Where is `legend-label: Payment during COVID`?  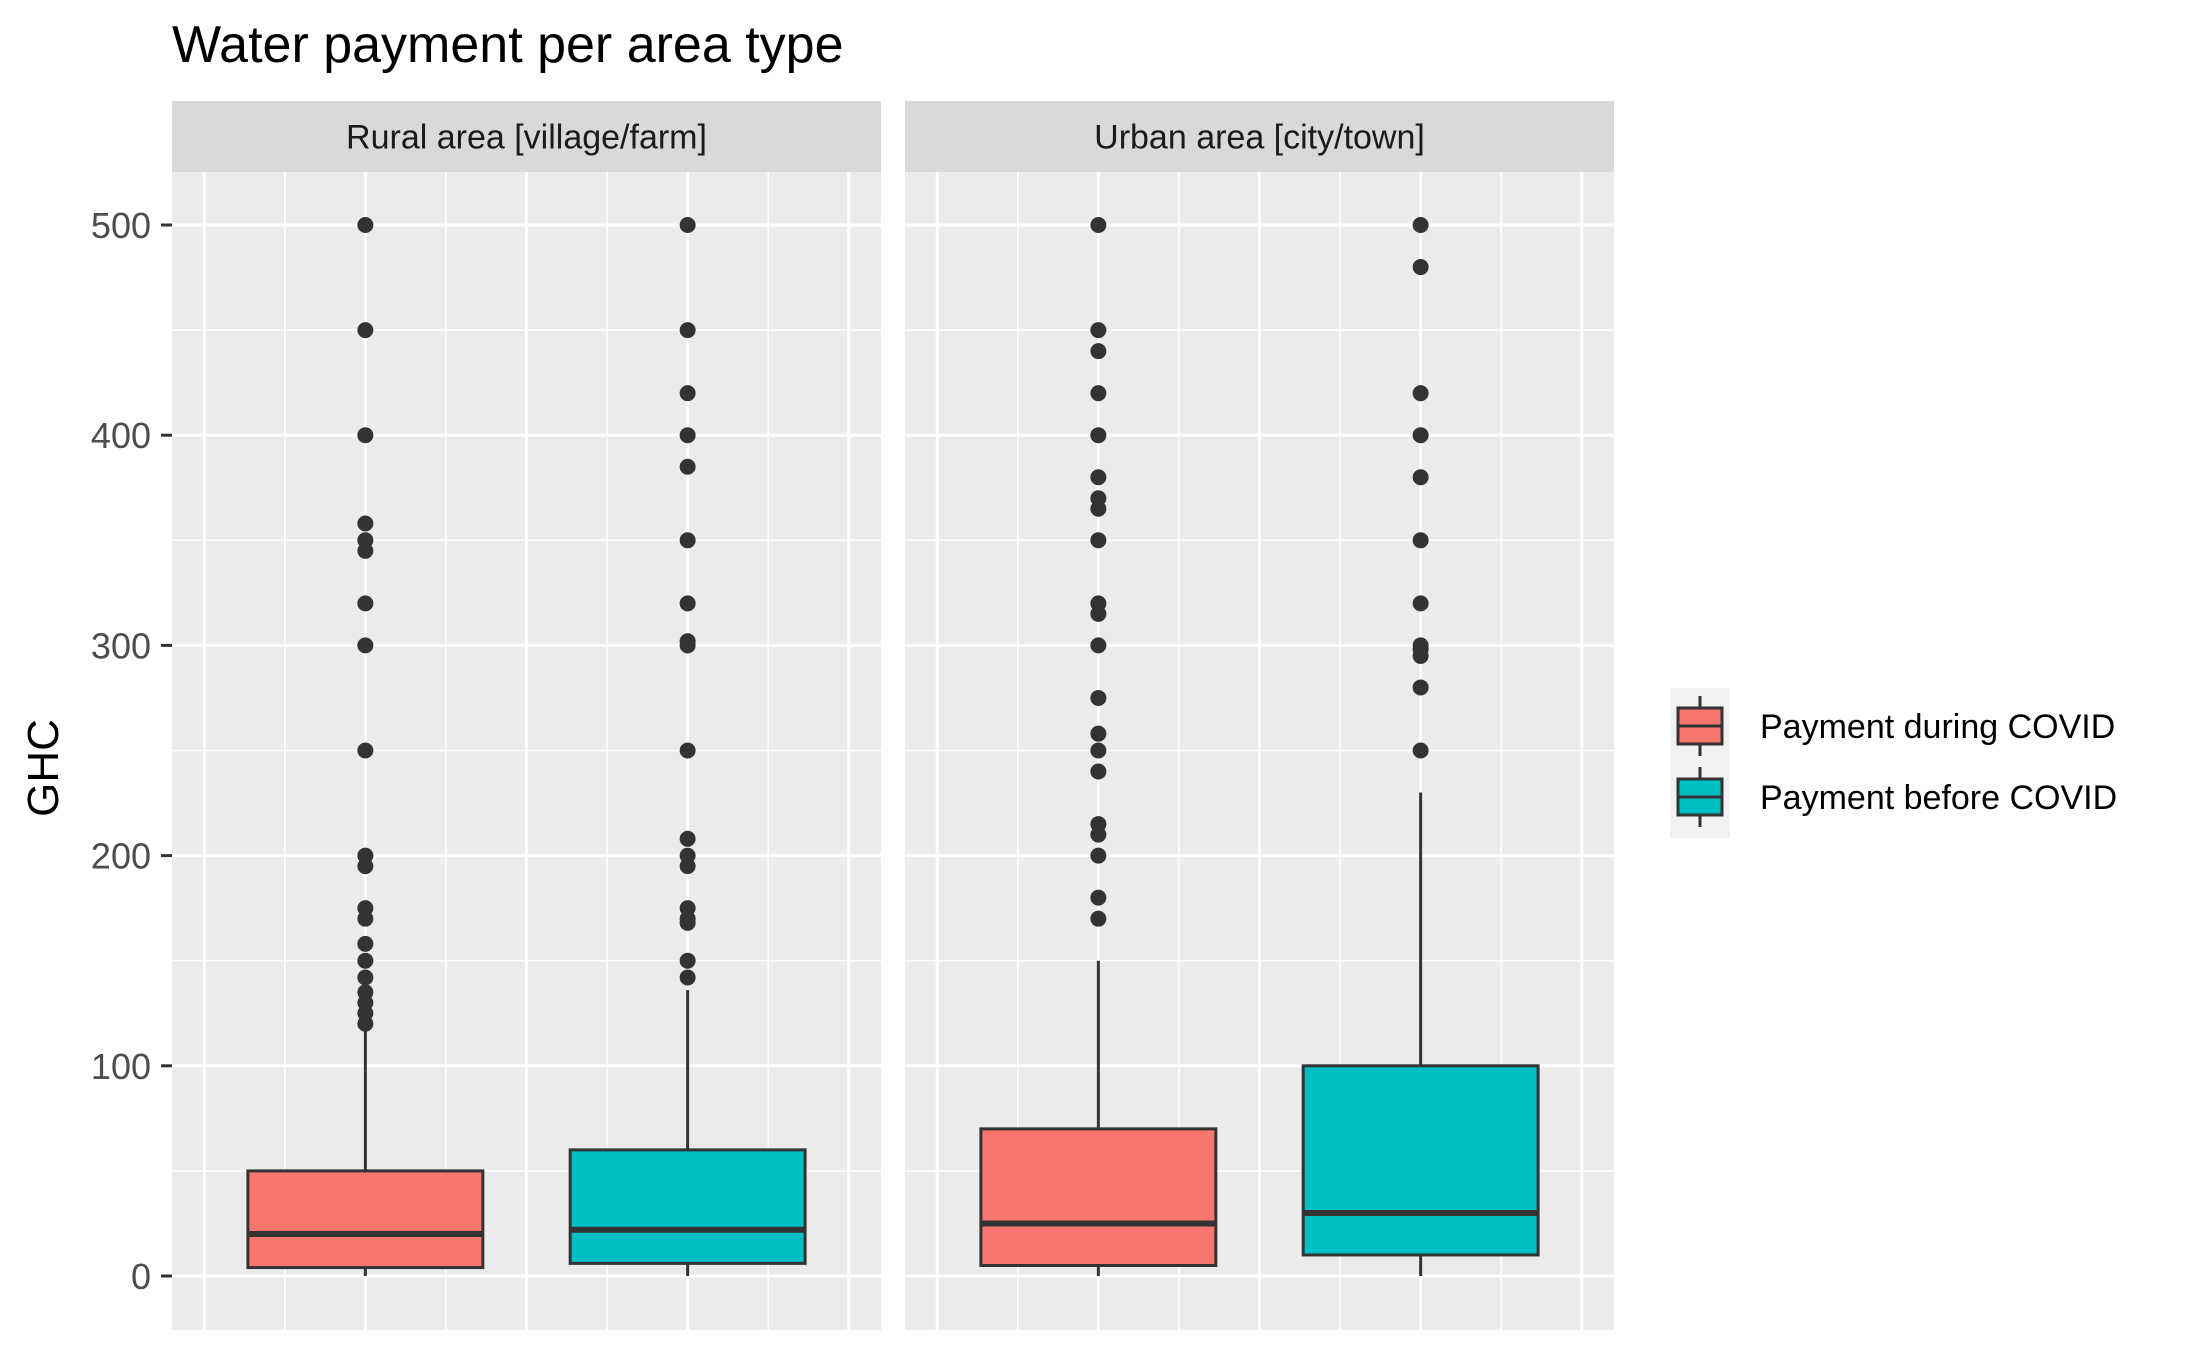 legend-label: Payment during COVID is located at coordinates (1937, 727).